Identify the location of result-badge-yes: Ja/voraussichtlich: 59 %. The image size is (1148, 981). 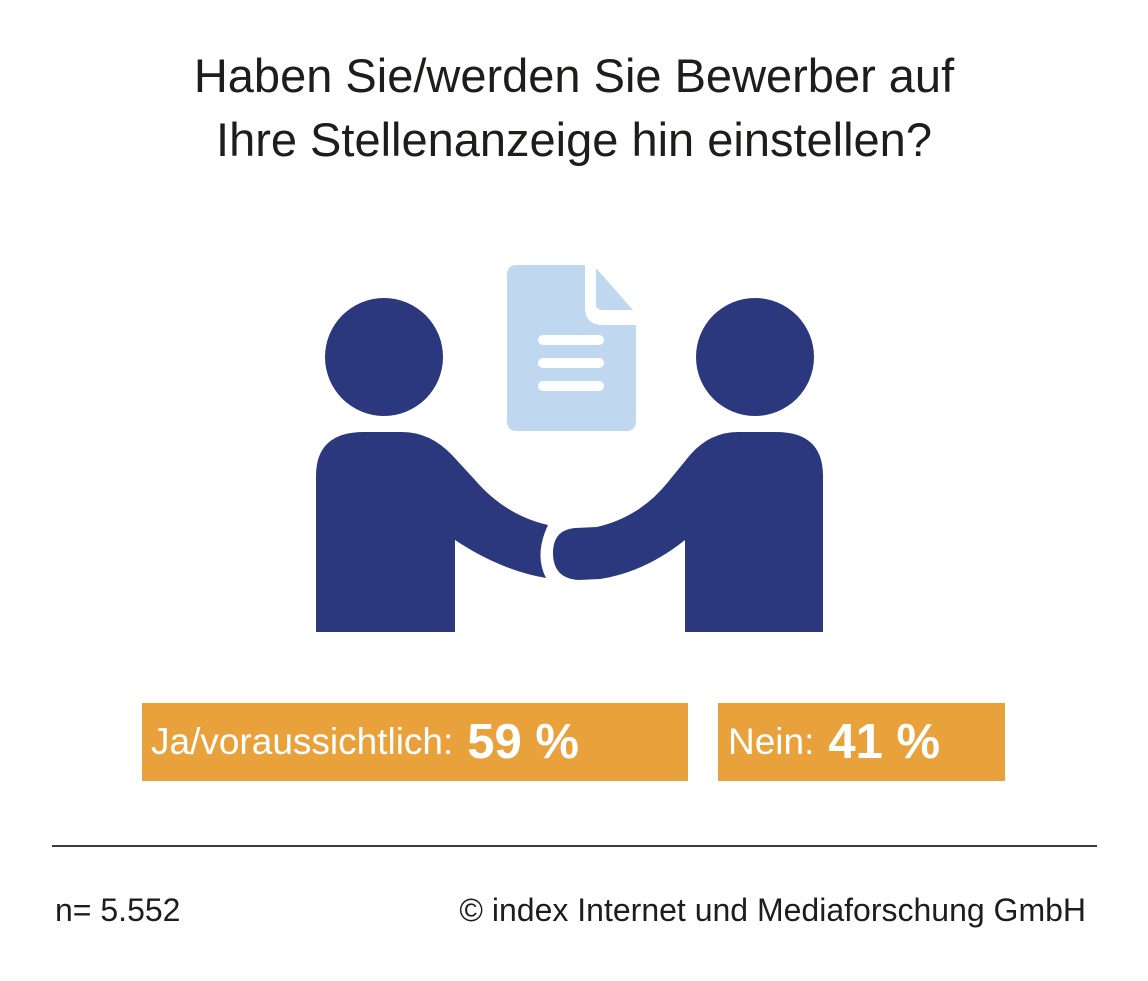
(415, 742).